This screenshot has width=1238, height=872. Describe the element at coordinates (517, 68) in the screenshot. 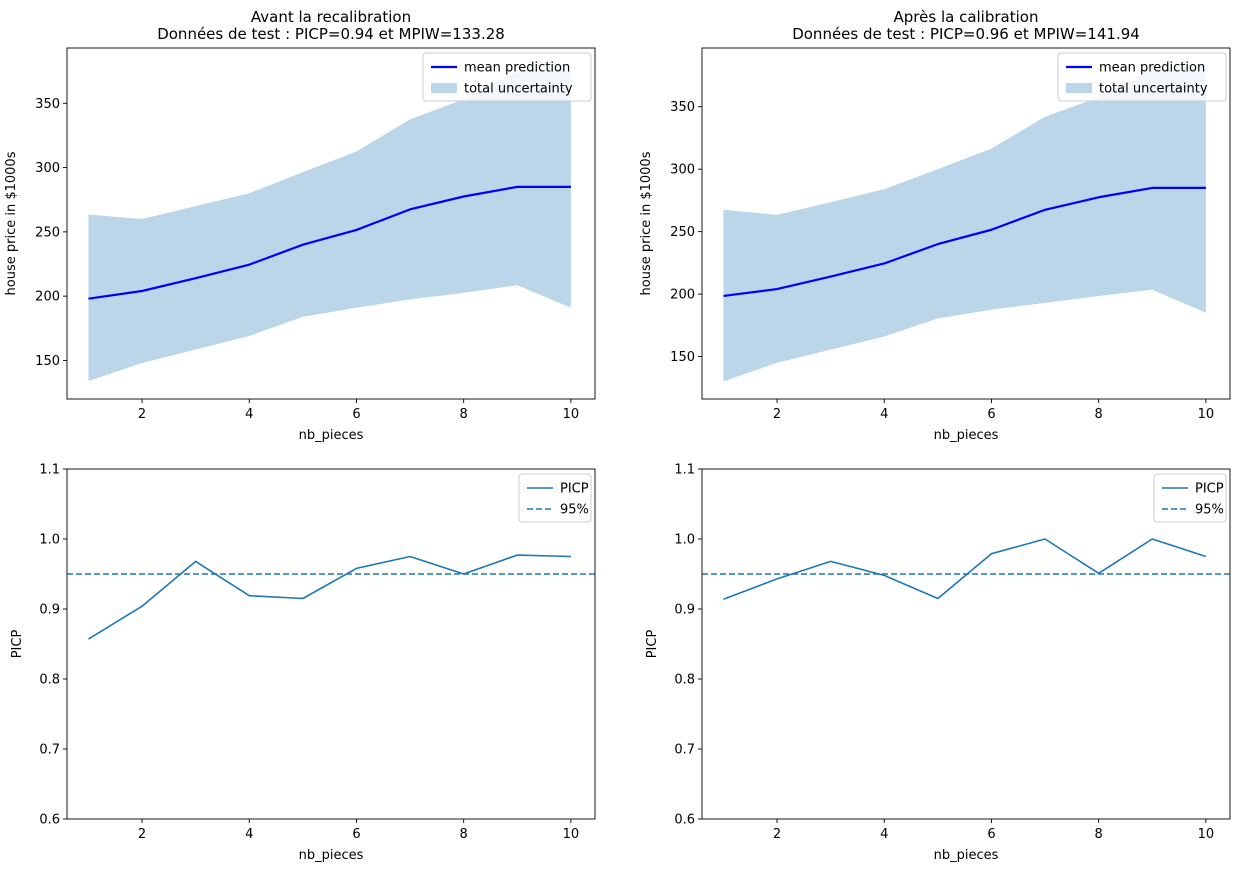

I see `legend-entry: mean prediction` at that location.